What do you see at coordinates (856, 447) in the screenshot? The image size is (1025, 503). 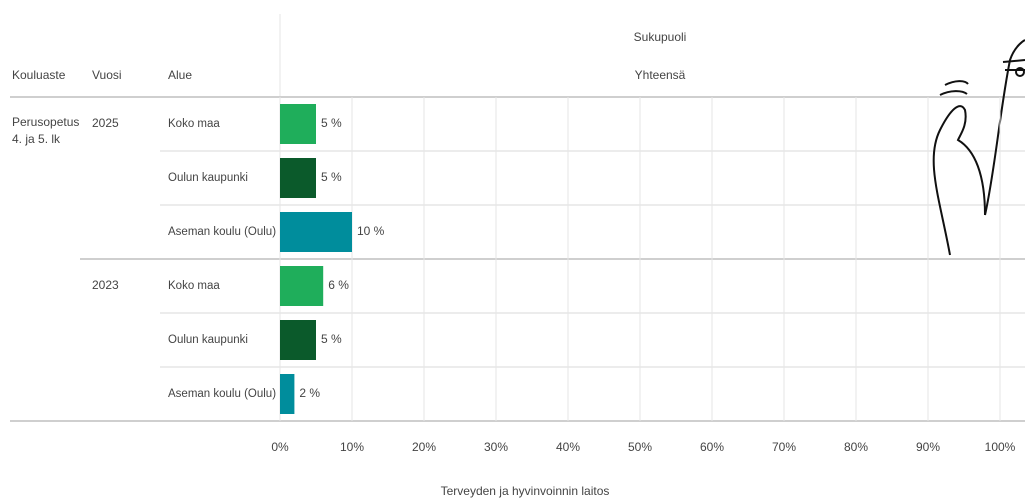 I see `x-tick-label: 80%` at bounding box center [856, 447].